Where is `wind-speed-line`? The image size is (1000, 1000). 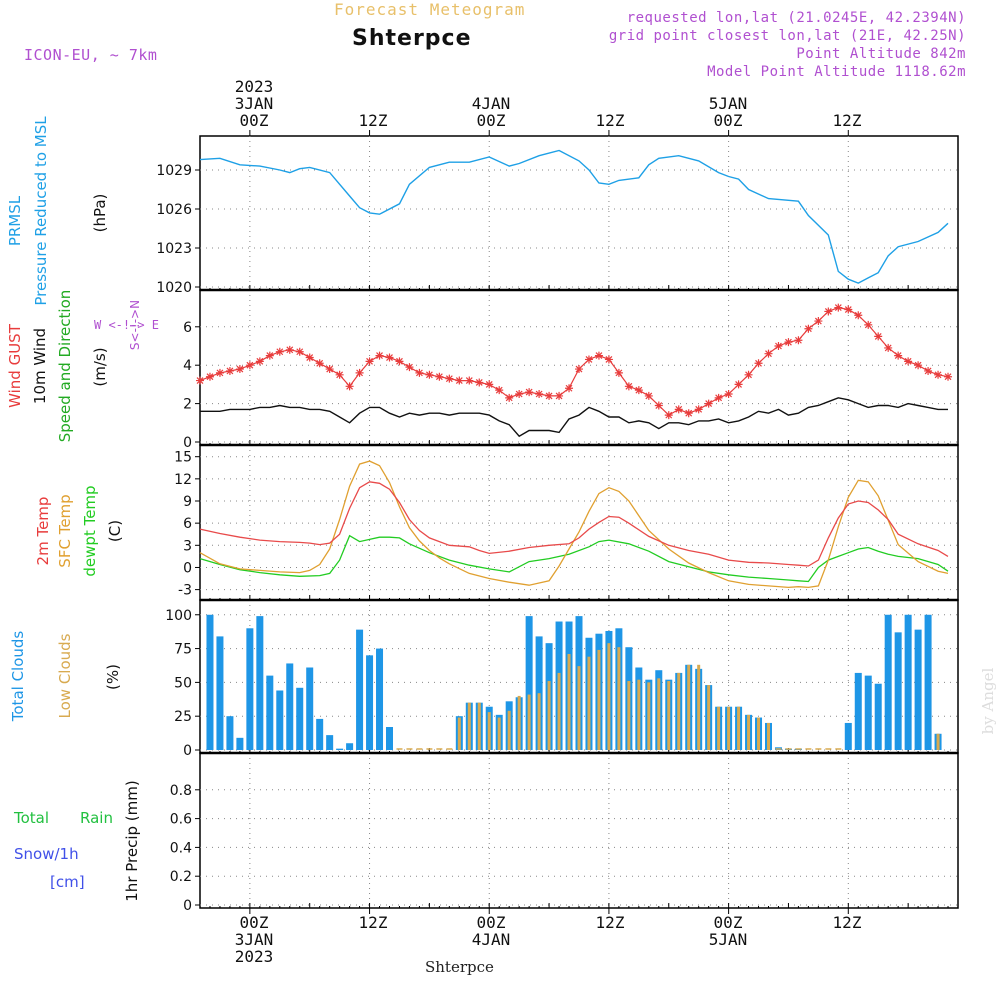
wind-speed-line is located at coordinates (574, 417).